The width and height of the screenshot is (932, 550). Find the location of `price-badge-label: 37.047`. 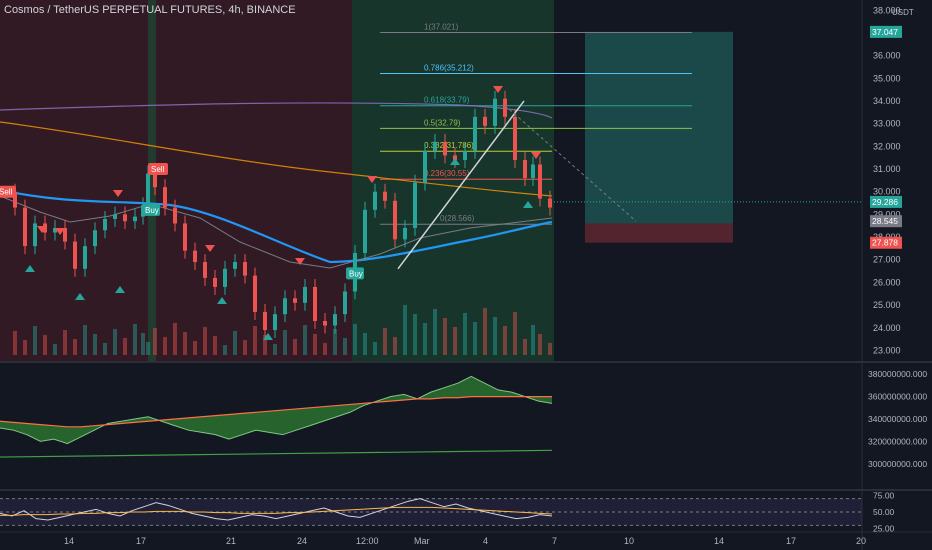

price-badge-label: 37.047 is located at coordinates (885, 32).